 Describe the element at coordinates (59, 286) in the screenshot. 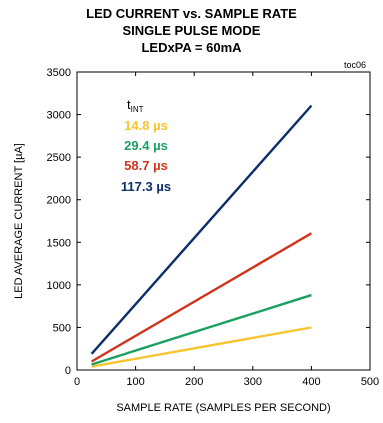

I see `y-tick-label: 1000` at that location.